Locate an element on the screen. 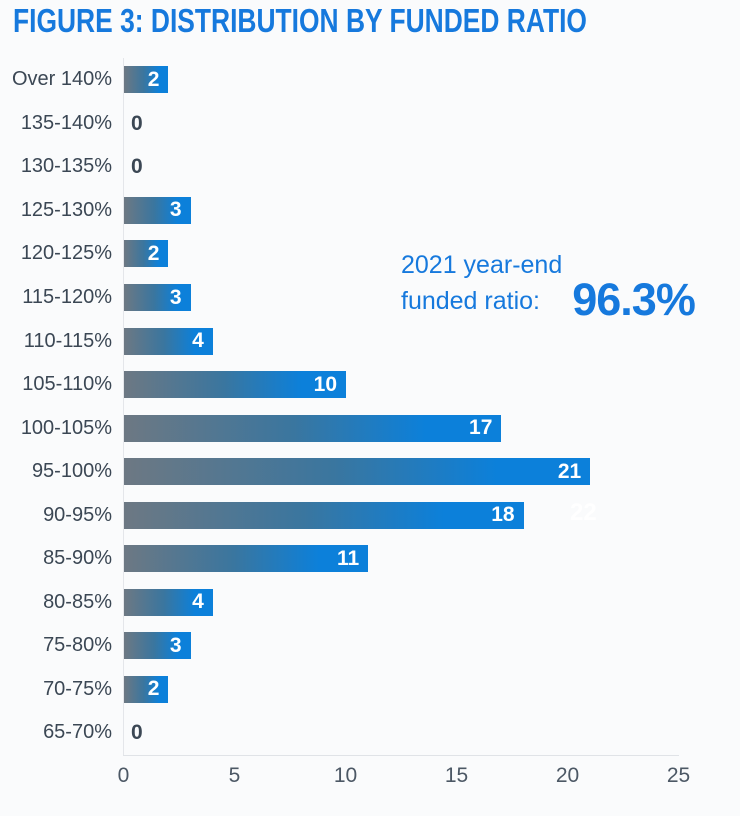  bar: 10 is located at coordinates (235, 385).